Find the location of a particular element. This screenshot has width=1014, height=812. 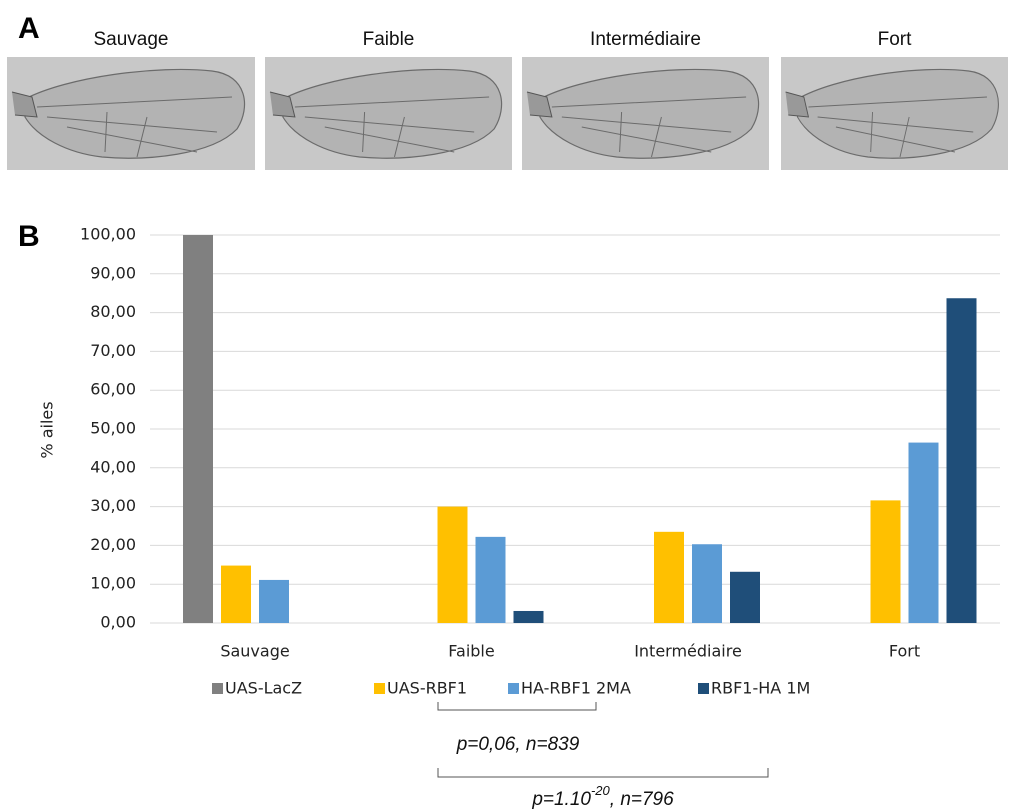

y-tick-label: 40,00 is located at coordinates (113, 466).